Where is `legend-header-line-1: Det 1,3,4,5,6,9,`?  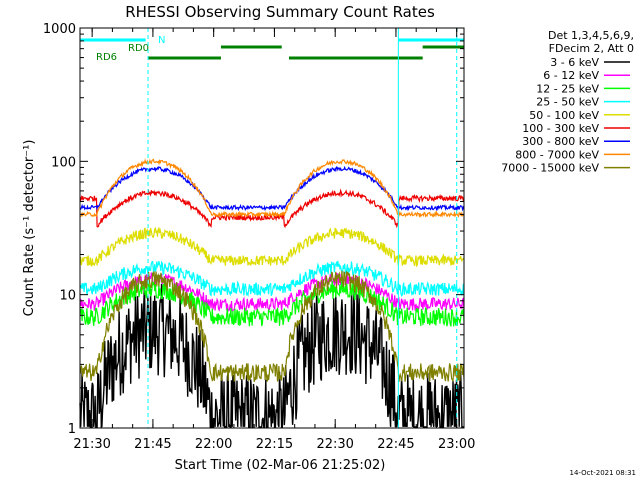
legend-header-line-1: Det 1,3,4,5,6,9, is located at coordinates (591, 35).